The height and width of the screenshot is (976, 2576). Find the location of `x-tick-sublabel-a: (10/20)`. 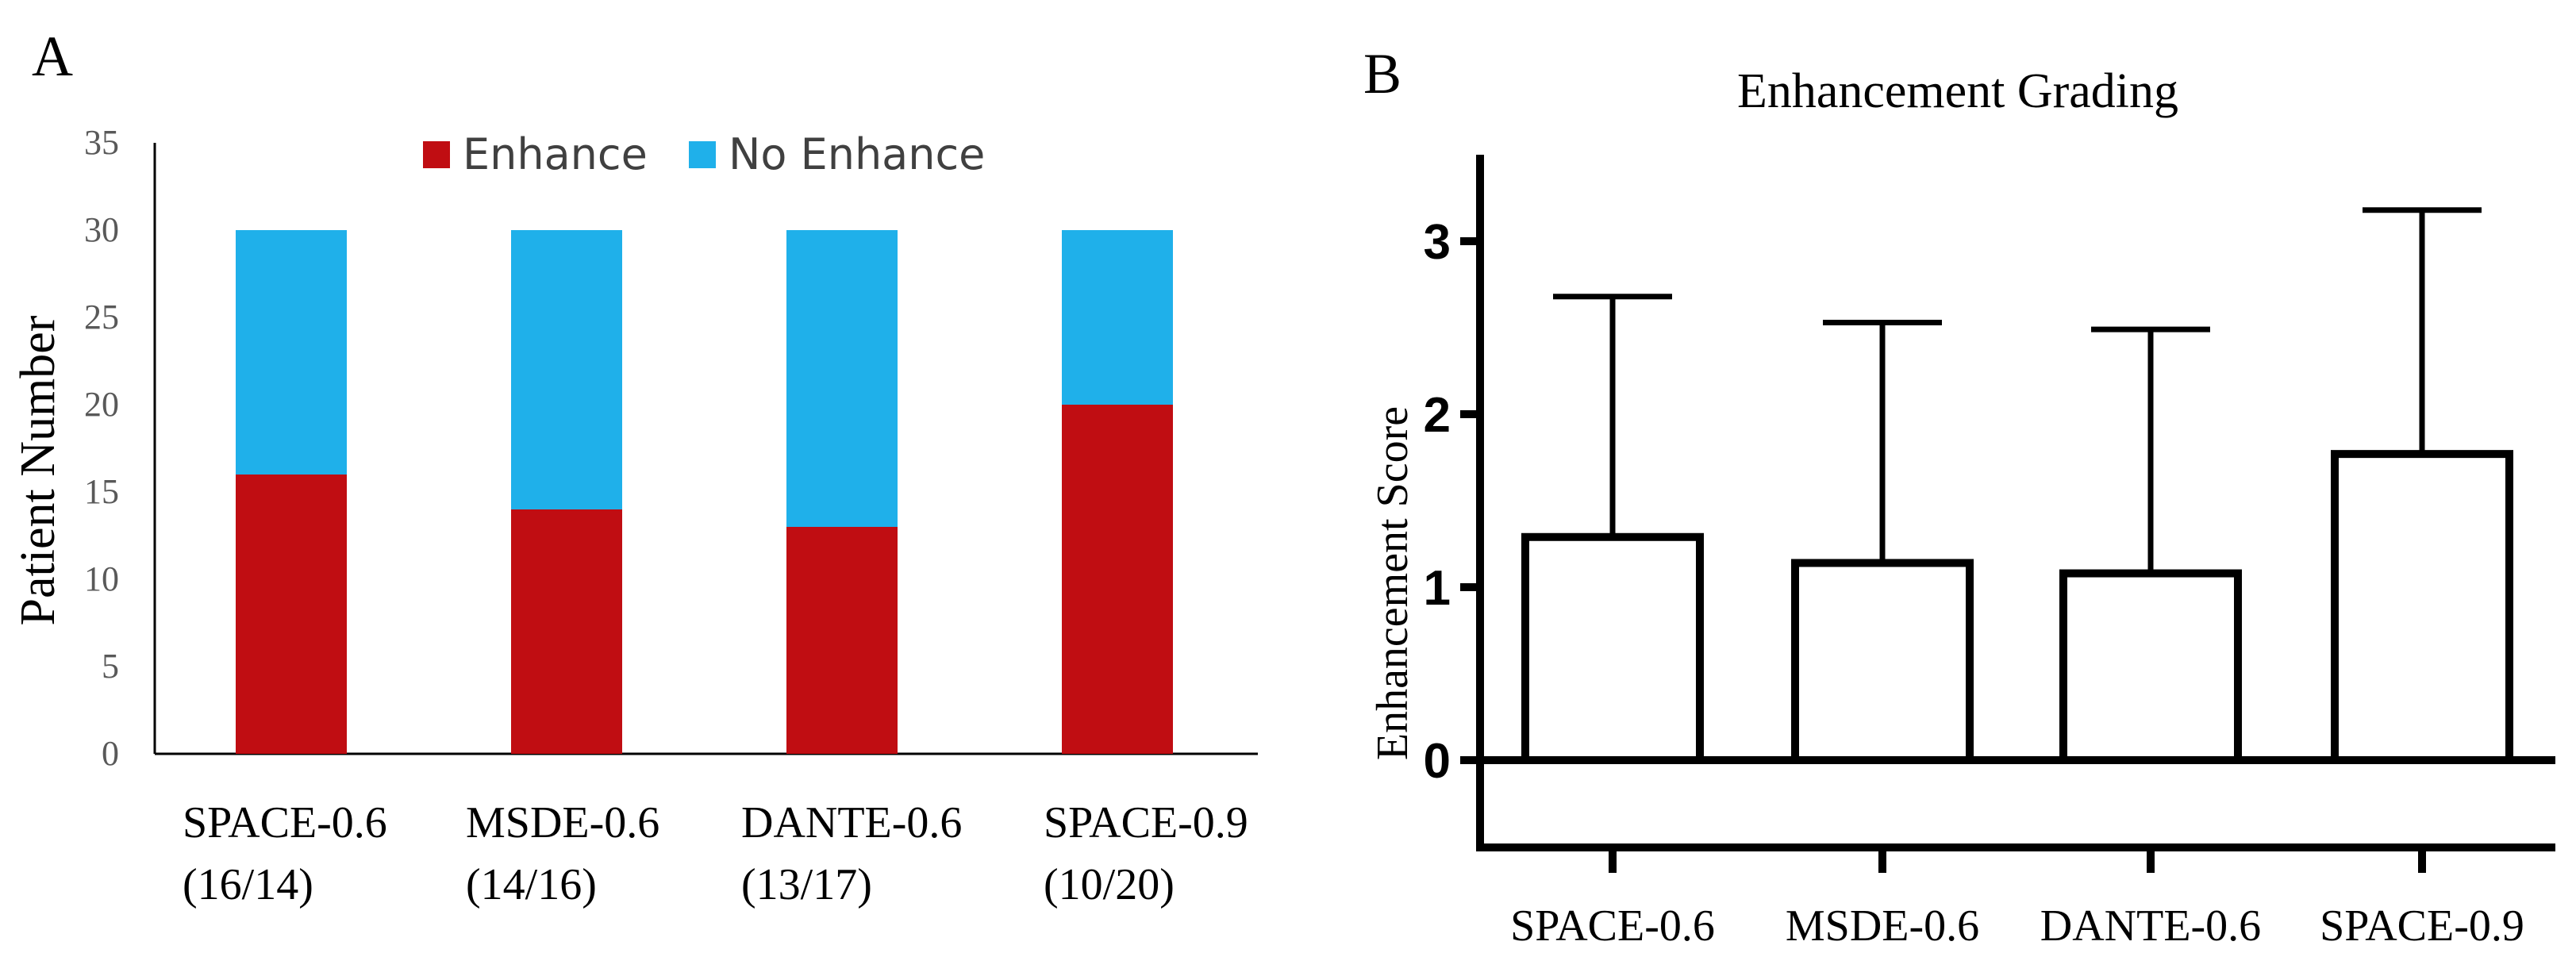

x-tick-sublabel-a: (10/20) is located at coordinates (1109, 884).